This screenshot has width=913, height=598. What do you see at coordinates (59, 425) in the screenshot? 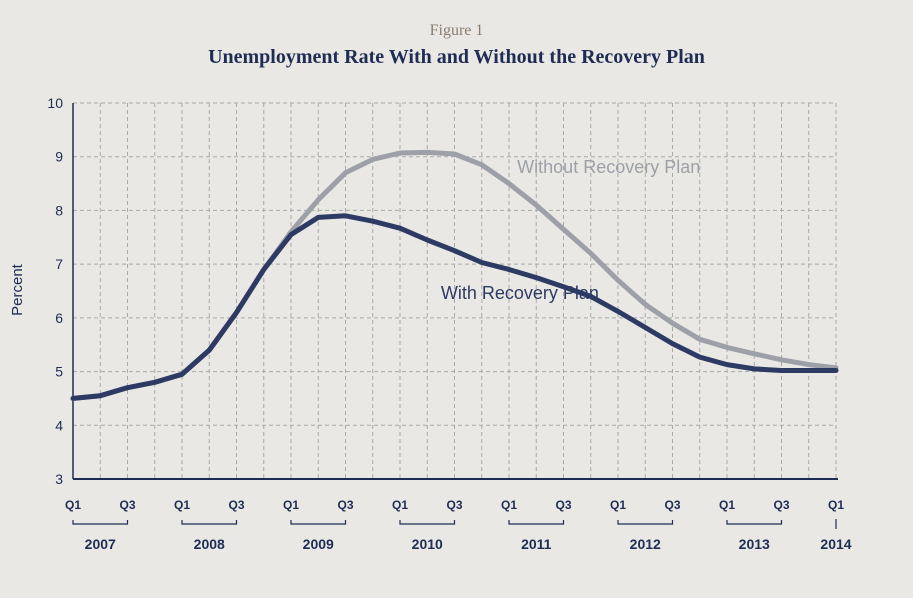
I see `y-tick-label: 4` at bounding box center [59, 425].